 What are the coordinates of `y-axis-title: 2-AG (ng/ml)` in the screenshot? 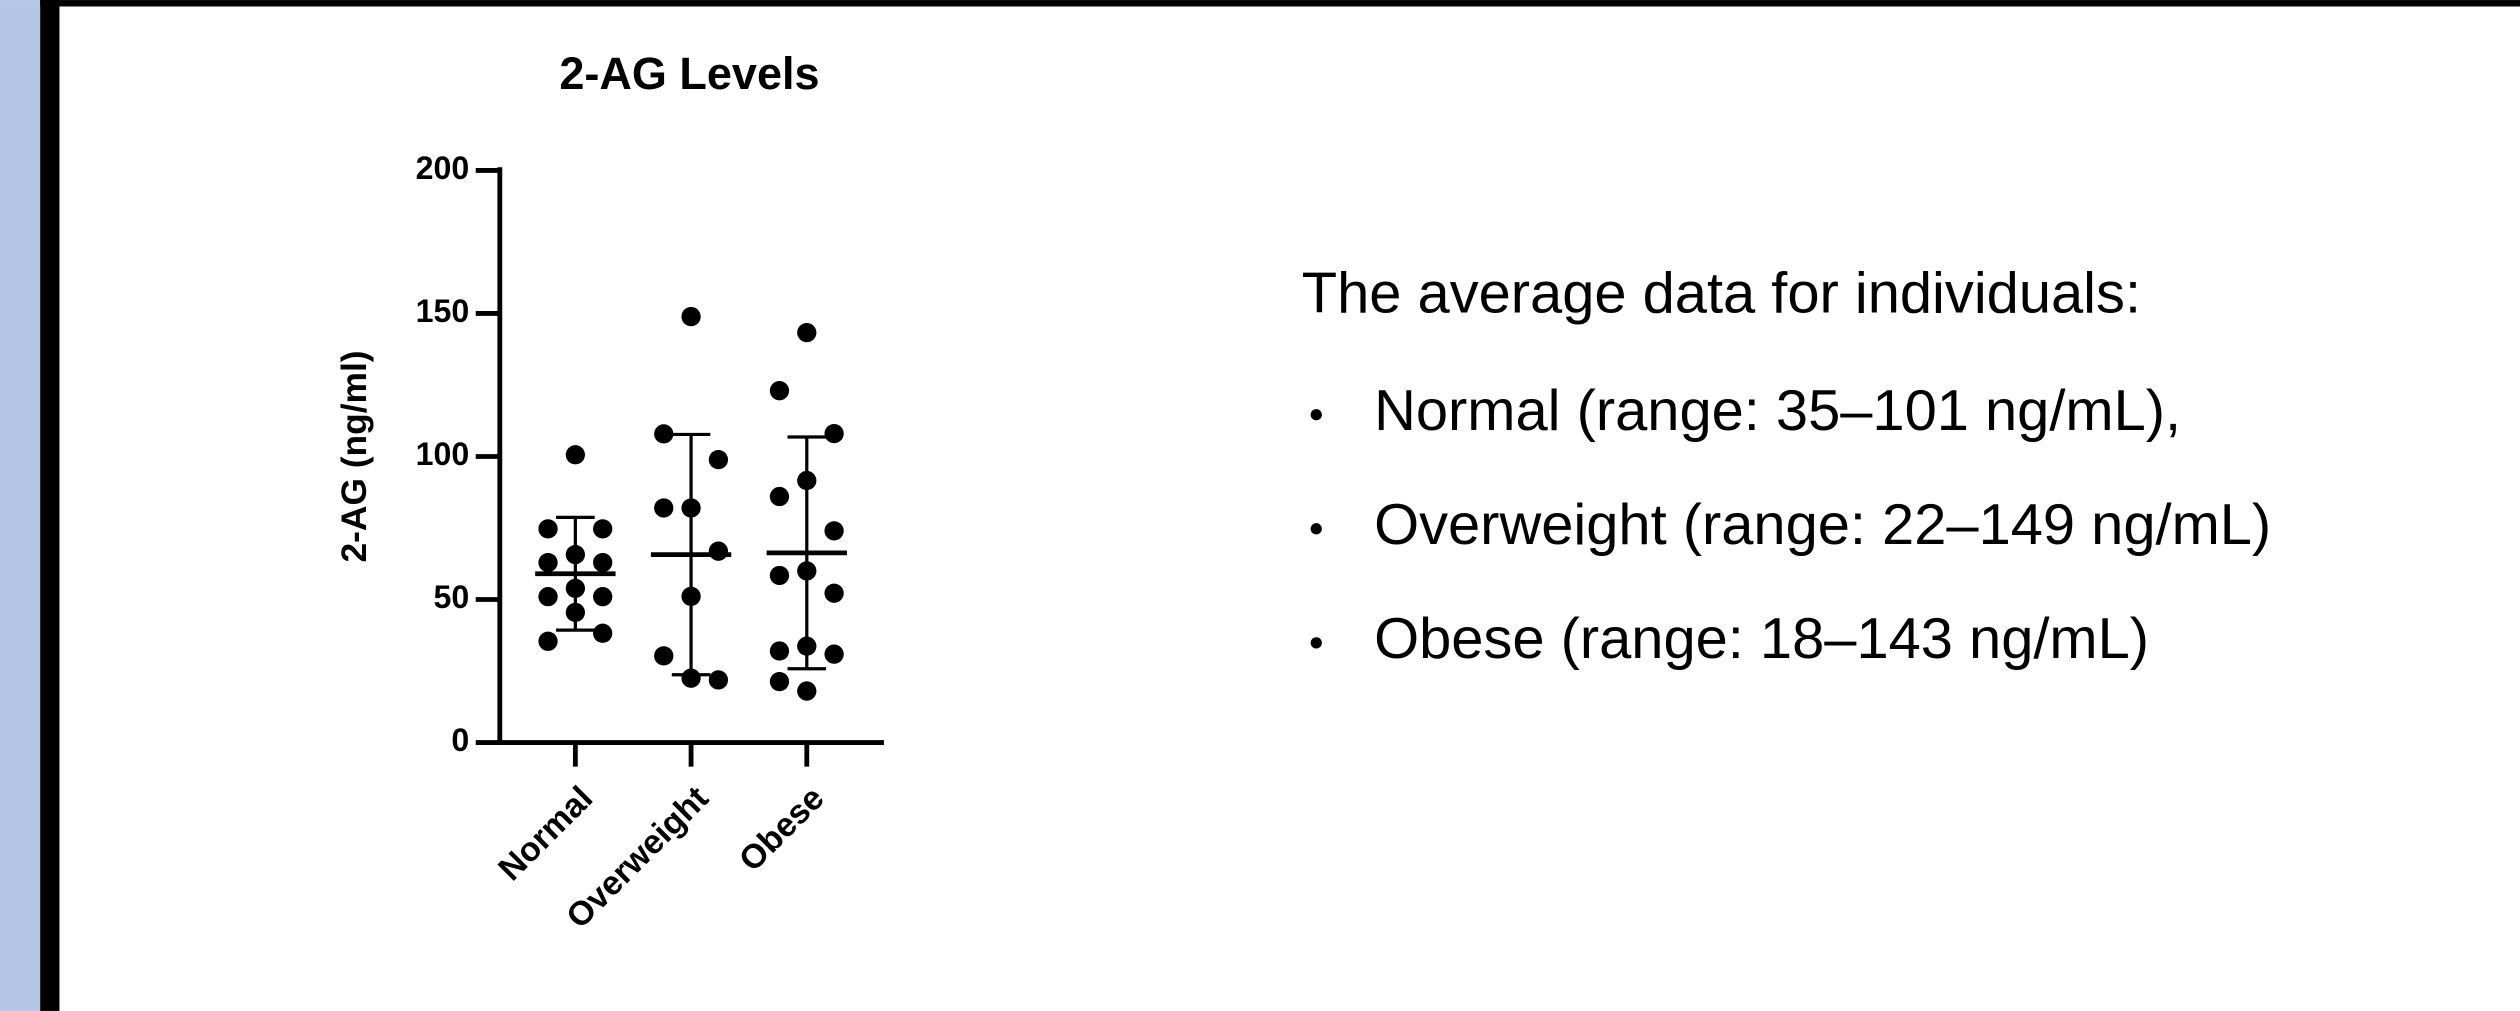 It's located at (354, 456).